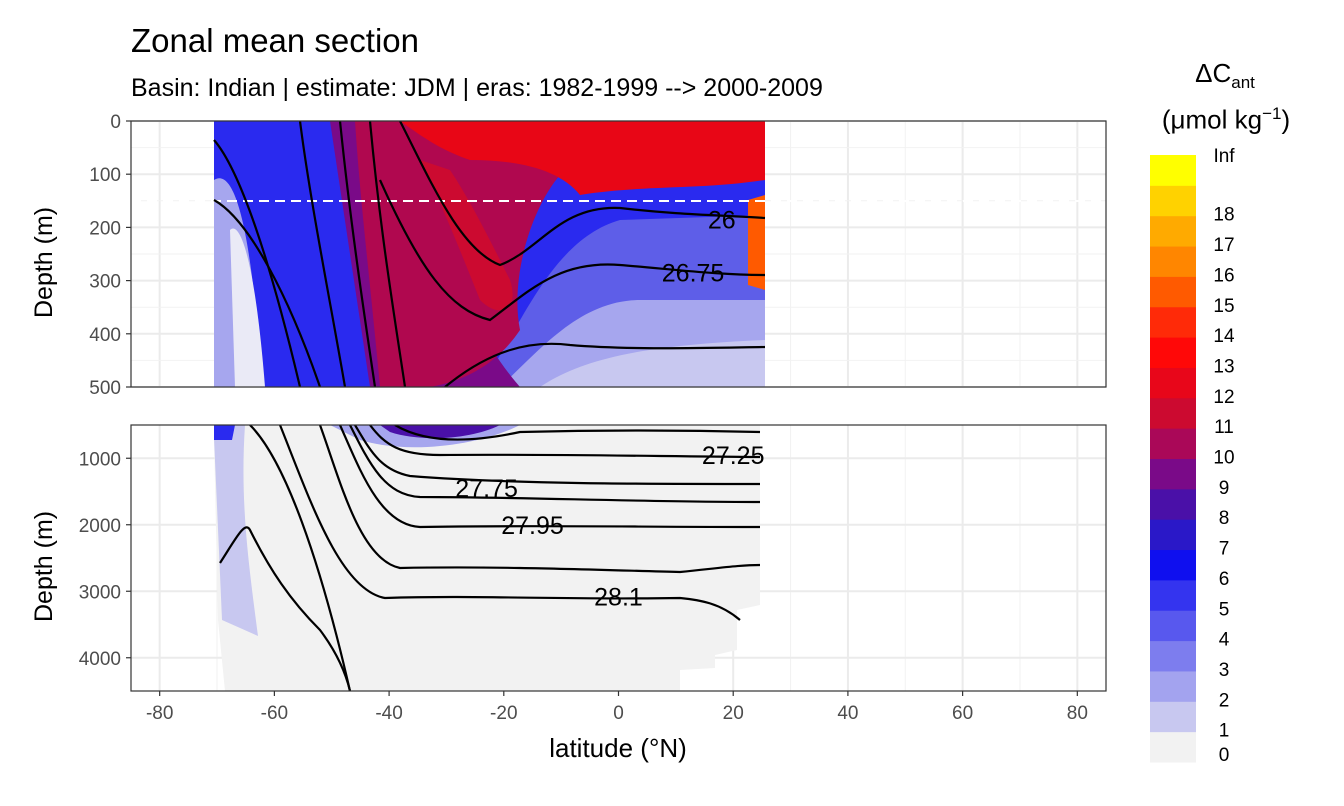  What do you see at coordinates (1286, 119) in the screenshot?
I see `legend-unit-end: )` at bounding box center [1286, 119].